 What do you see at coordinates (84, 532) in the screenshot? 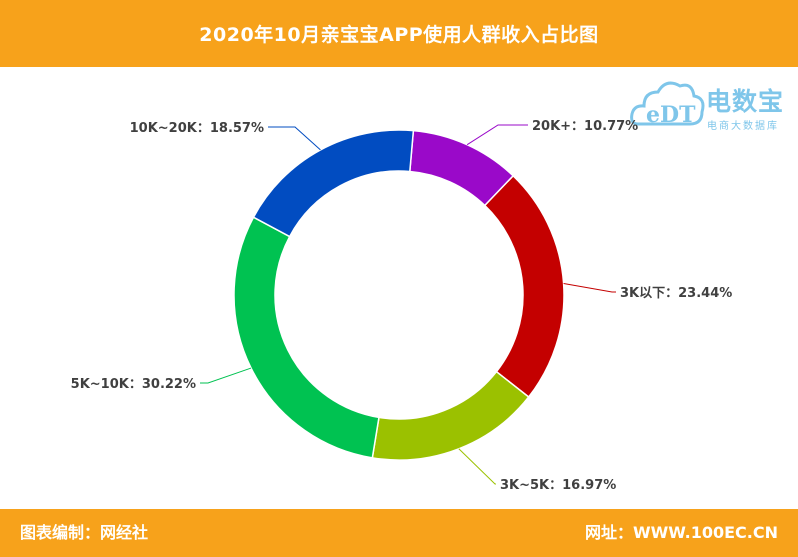
I see `source-credit: 图表编制：网经社` at bounding box center [84, 532].